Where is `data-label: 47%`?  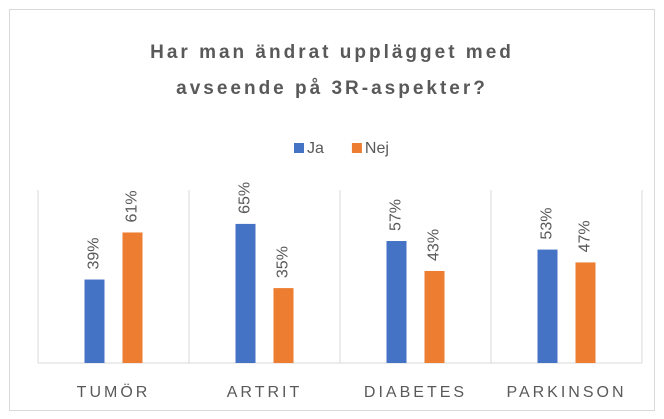
data-label: 47% is located at coordinates (585, 236).